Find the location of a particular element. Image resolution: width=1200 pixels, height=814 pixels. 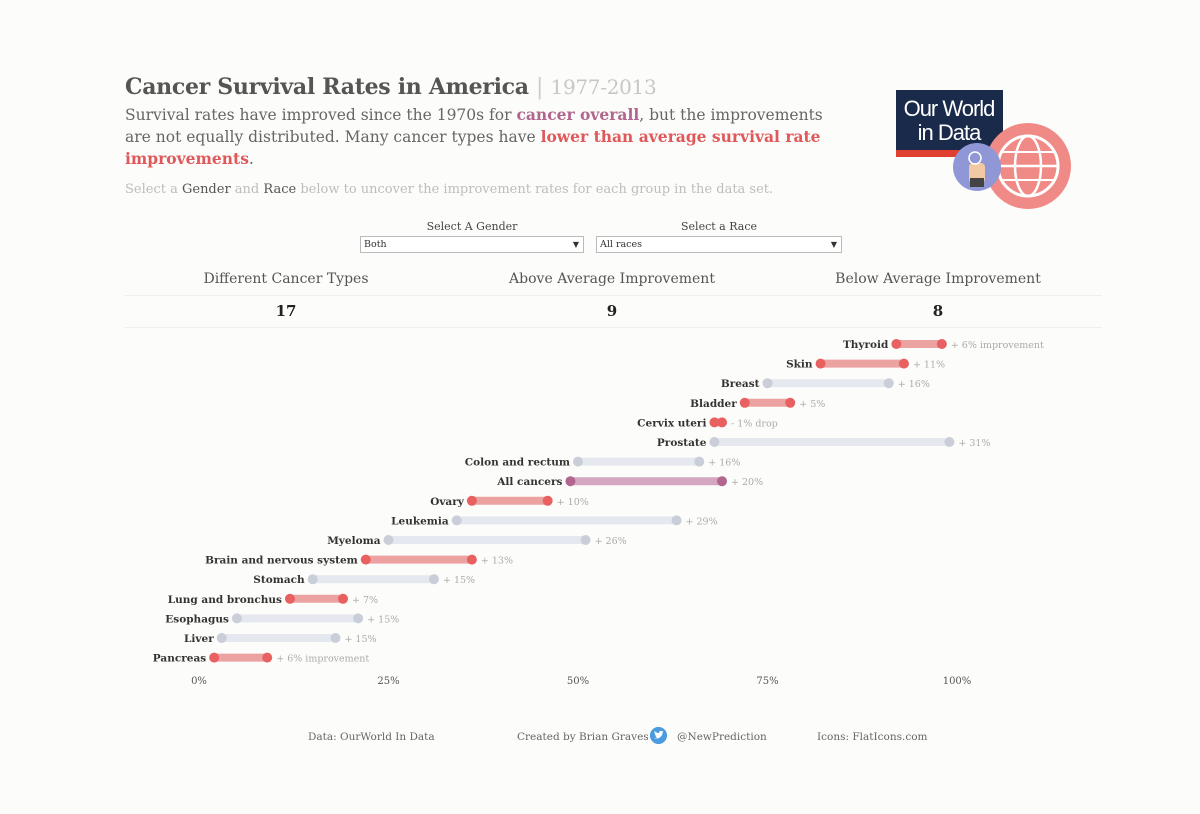

change-label: + 31% is located at coordinates (974, 443).